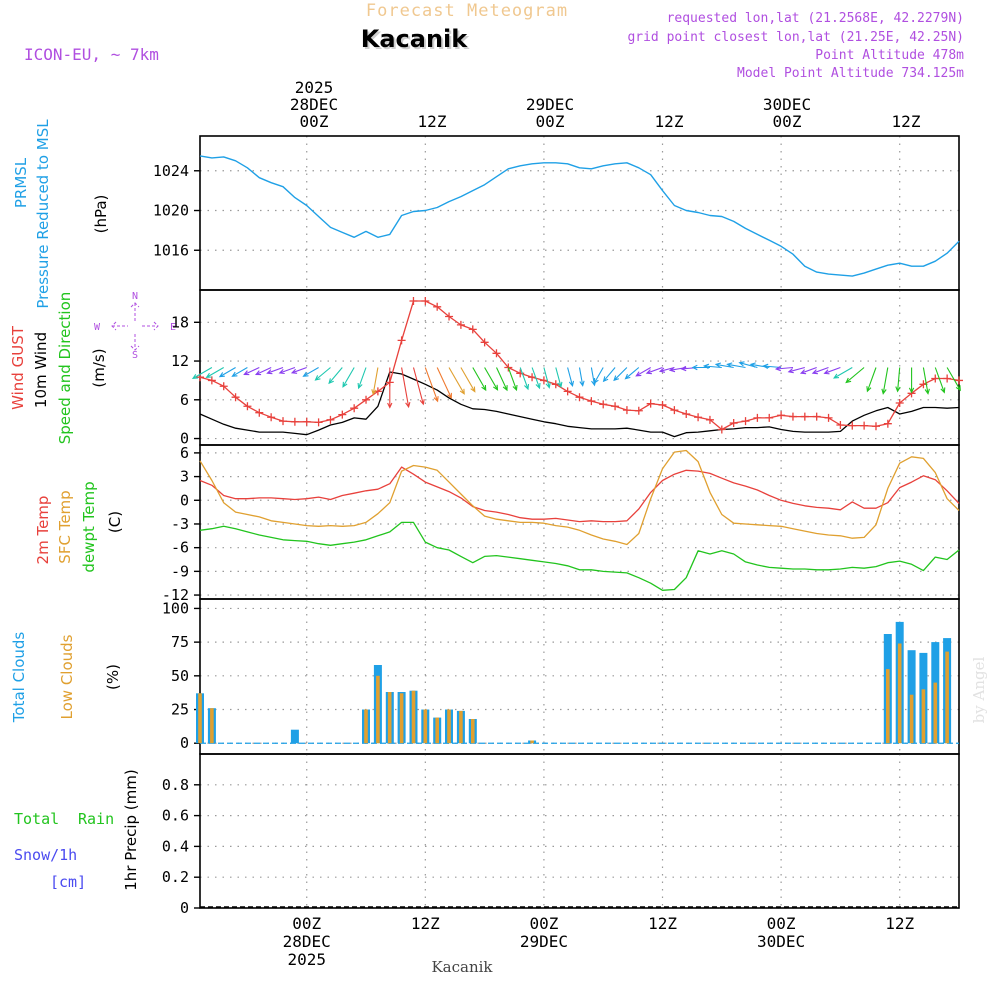 The image size is (1000, 1000). Describe the element at coordinates (781, 923) in the screenshot. I see `bottom-time-label: 00Z` at that location.